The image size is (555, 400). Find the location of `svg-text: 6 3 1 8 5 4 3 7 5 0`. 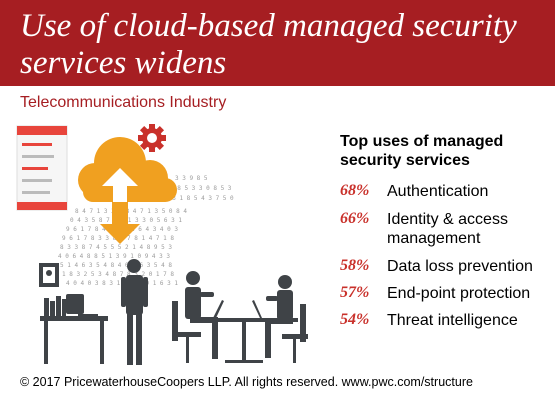

svg-text: 6 3 1 8 5 4 3 7 5 0 is located at coordinates (199, 198).